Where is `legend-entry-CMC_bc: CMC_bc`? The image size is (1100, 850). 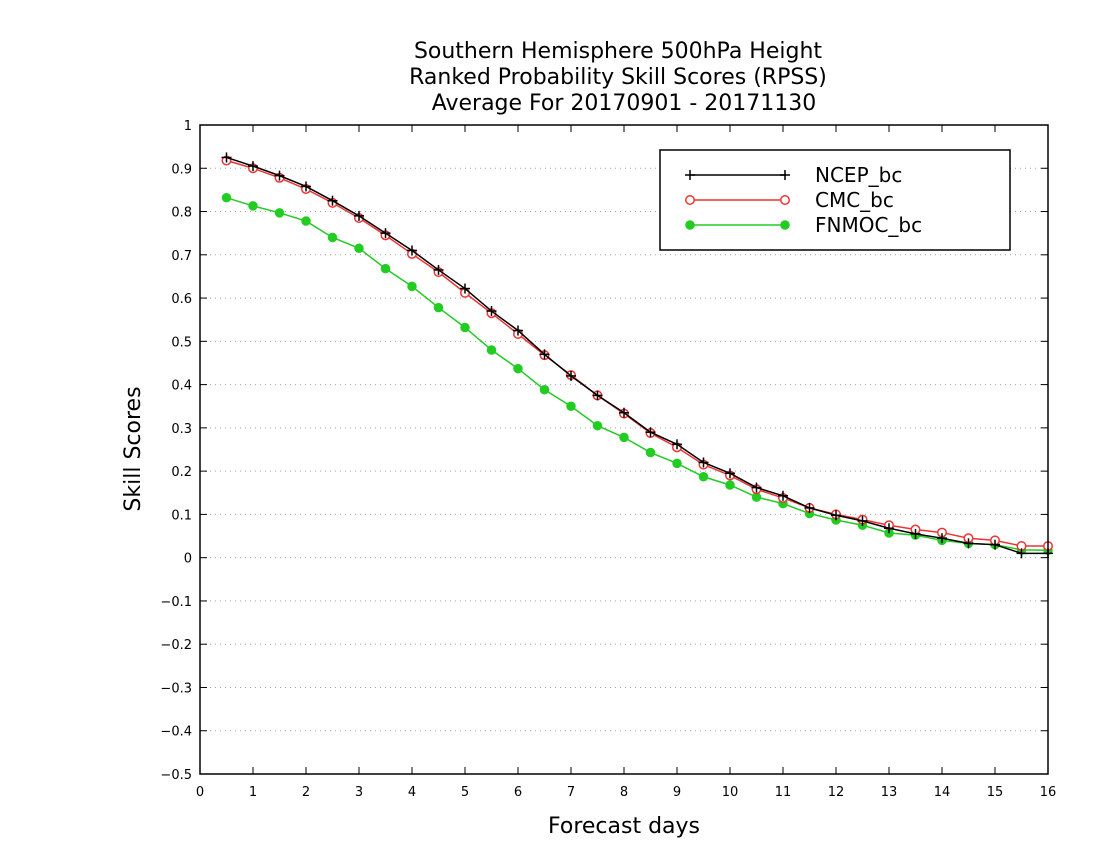
legend-entry-CMC_bc: CMC_bc is located at coordinates (789, 200).